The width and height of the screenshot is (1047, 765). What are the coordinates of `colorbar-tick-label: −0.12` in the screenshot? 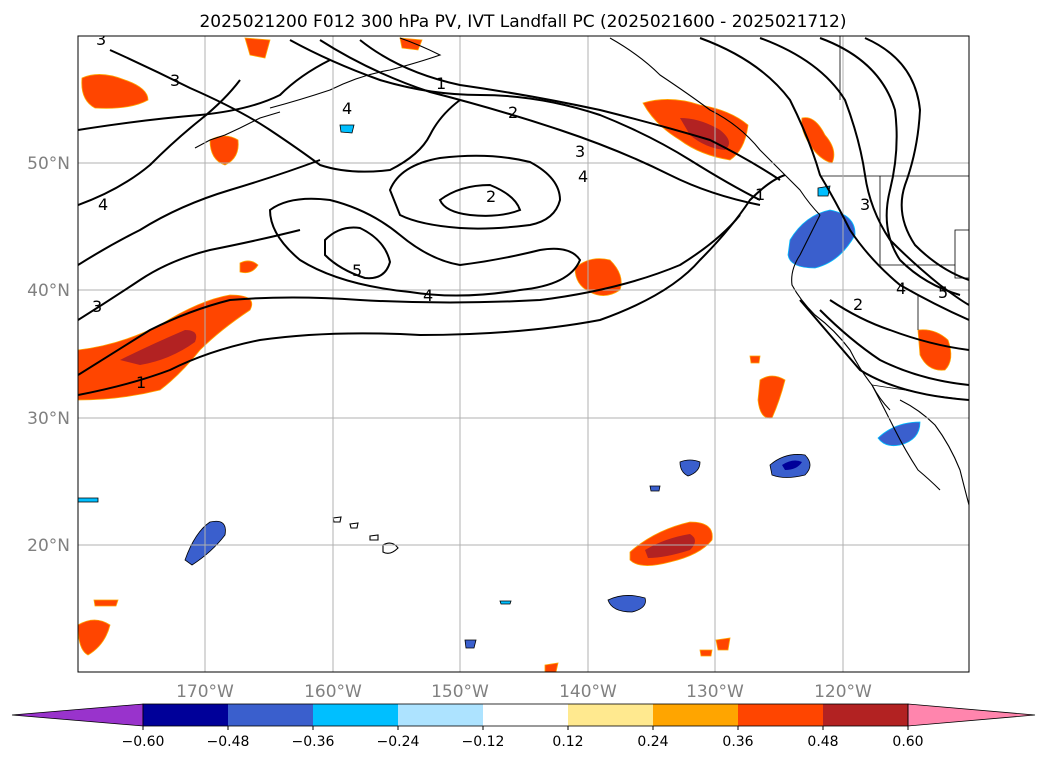 It's located at (483, 742).